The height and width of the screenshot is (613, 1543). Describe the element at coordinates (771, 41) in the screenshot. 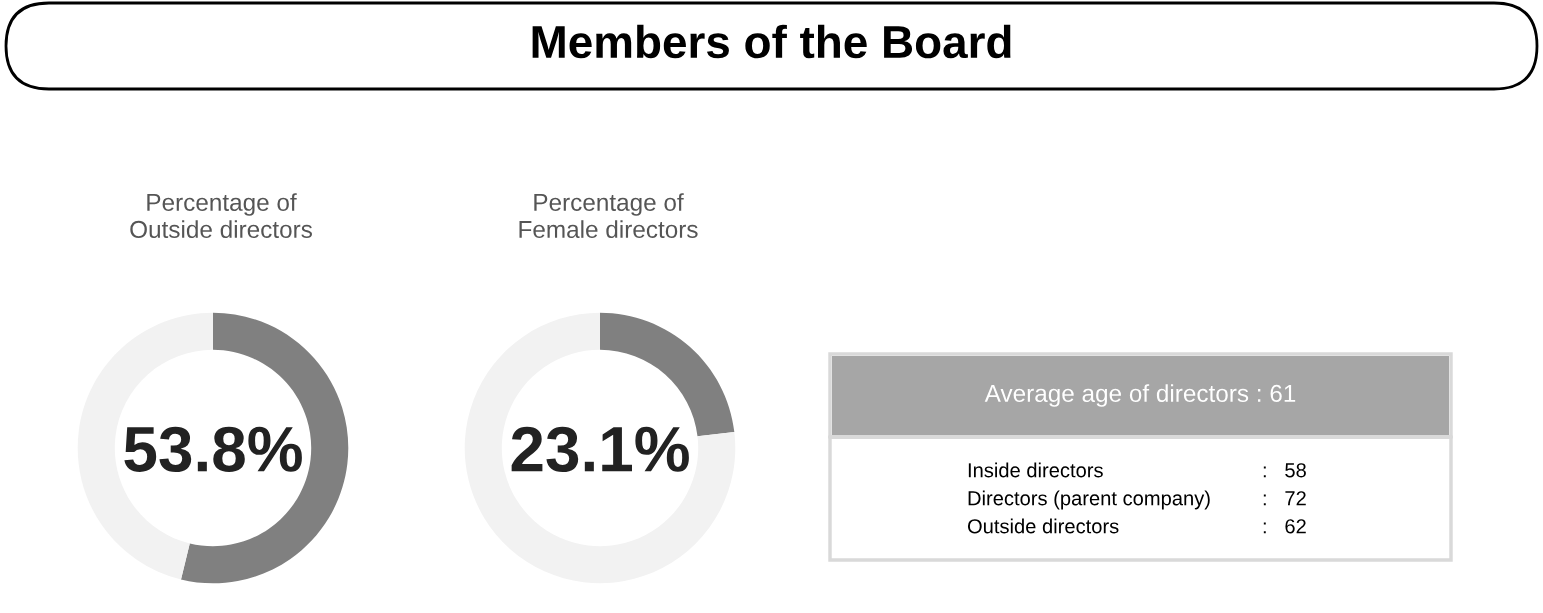

I see `text: Members of the Board` at that location.